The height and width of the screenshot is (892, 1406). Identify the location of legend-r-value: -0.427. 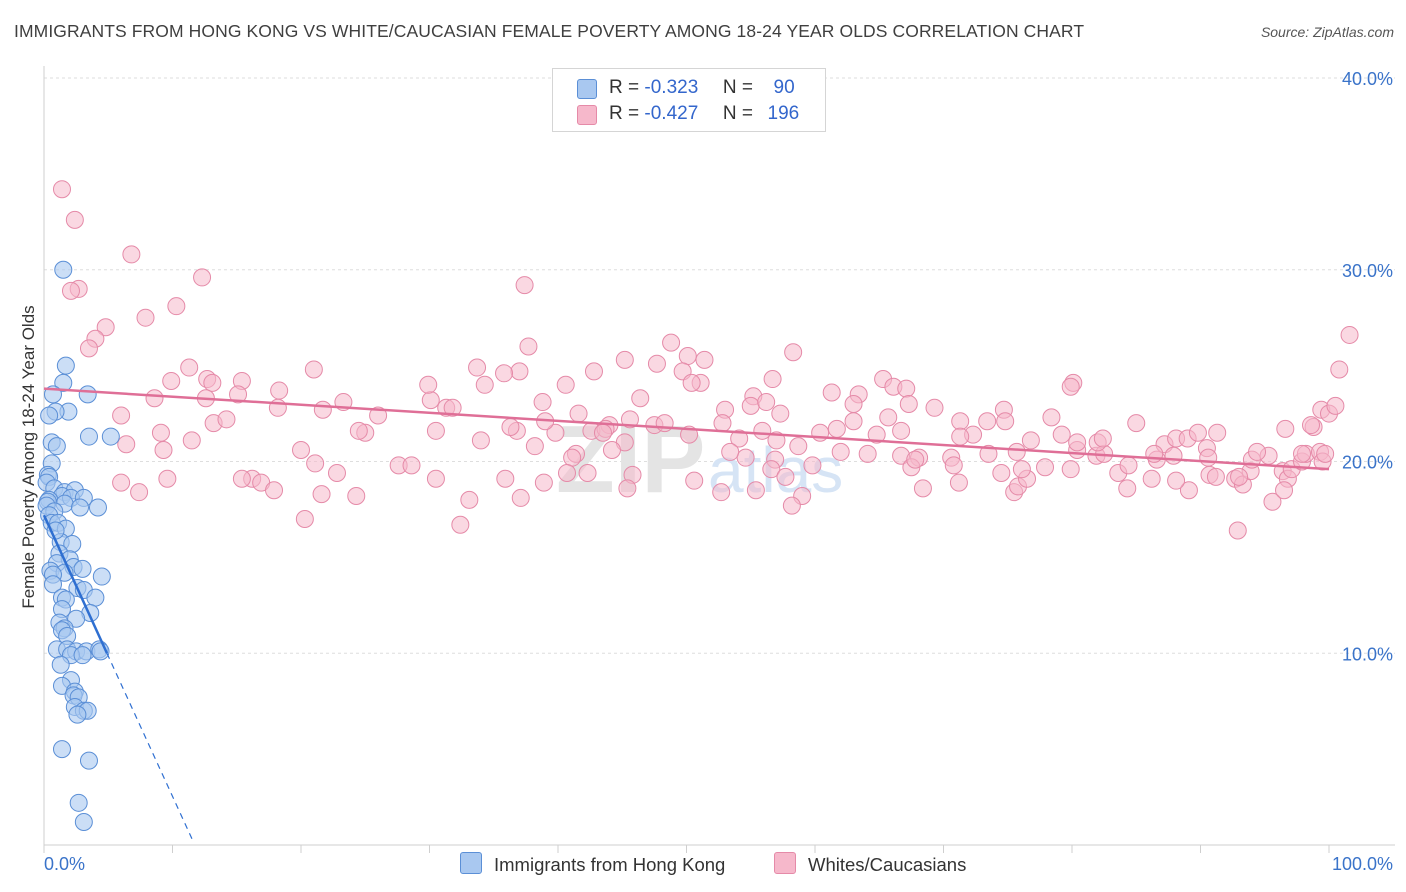
(671, 113).